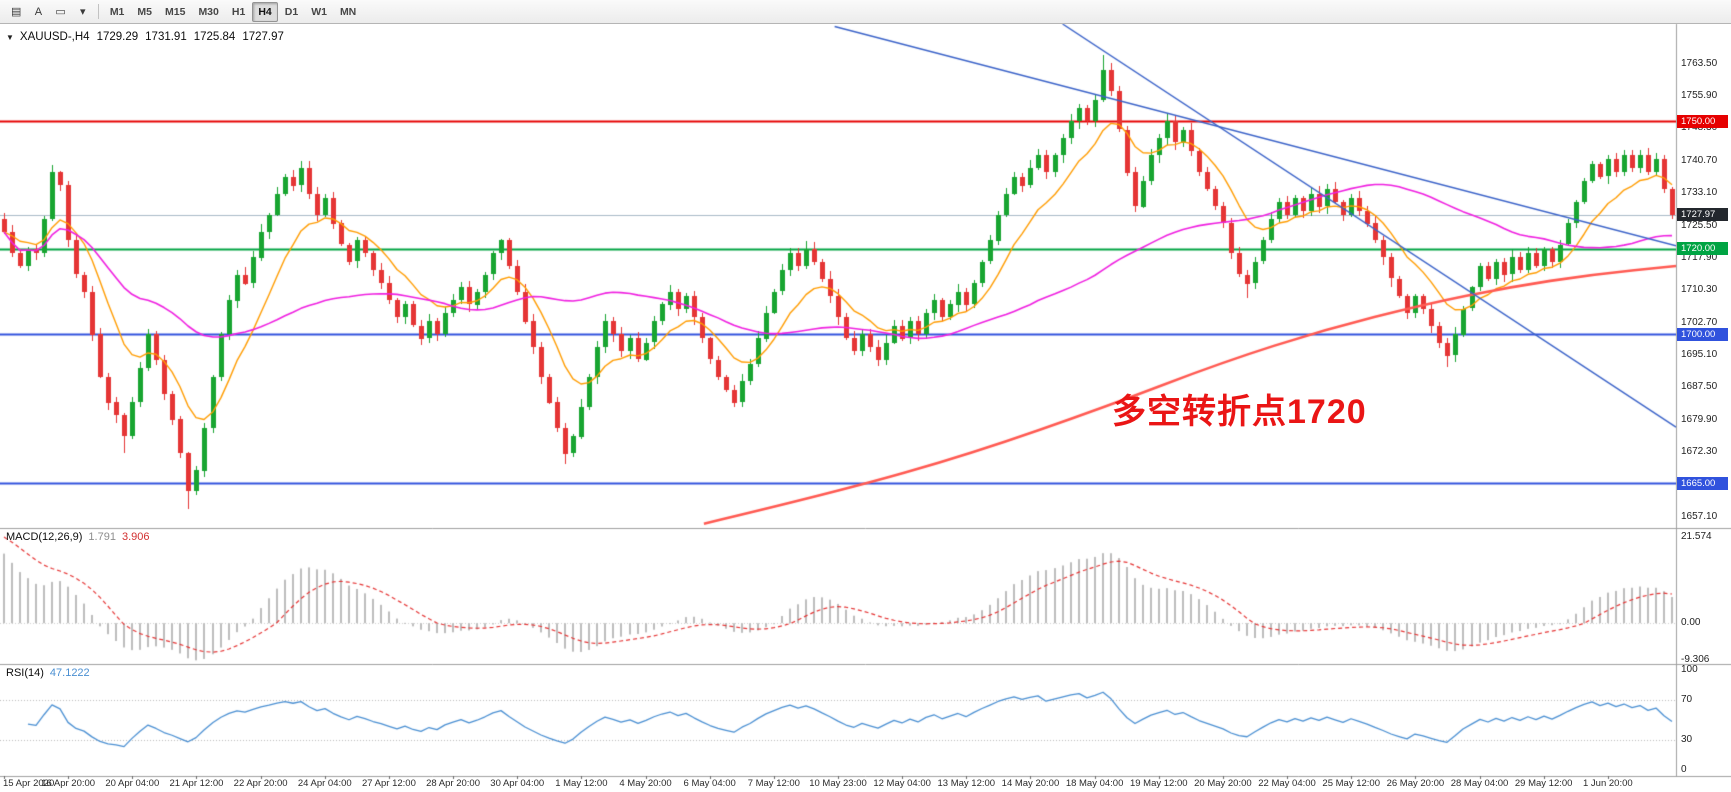 The height and width of the screenshot is (792, 1731). I want to click on macd-axis-label: 0.00, so click(1691, 623).